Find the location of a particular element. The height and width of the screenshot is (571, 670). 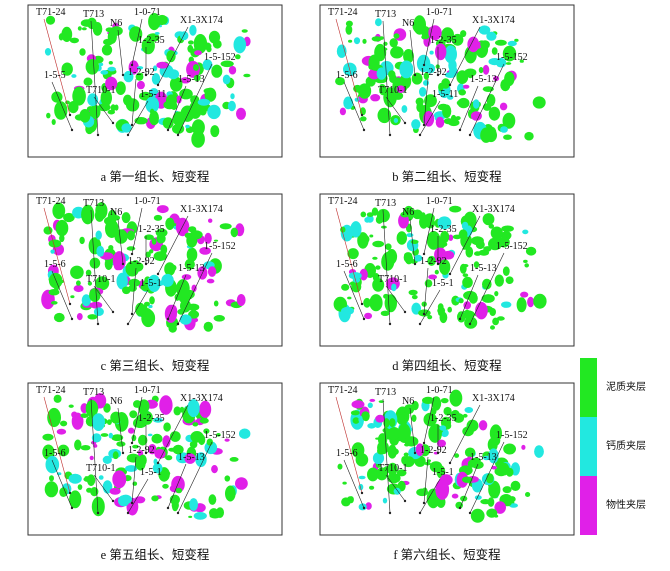

well-label: 1-0-71 is located at coordinates (147, 201).